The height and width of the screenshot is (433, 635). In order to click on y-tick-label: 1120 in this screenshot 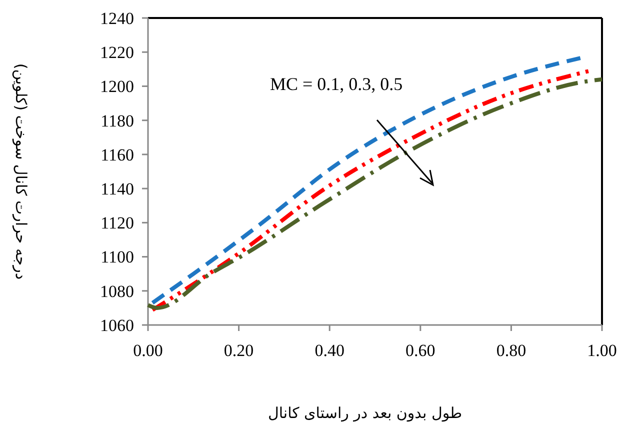, I will do `click(117, 223)`.